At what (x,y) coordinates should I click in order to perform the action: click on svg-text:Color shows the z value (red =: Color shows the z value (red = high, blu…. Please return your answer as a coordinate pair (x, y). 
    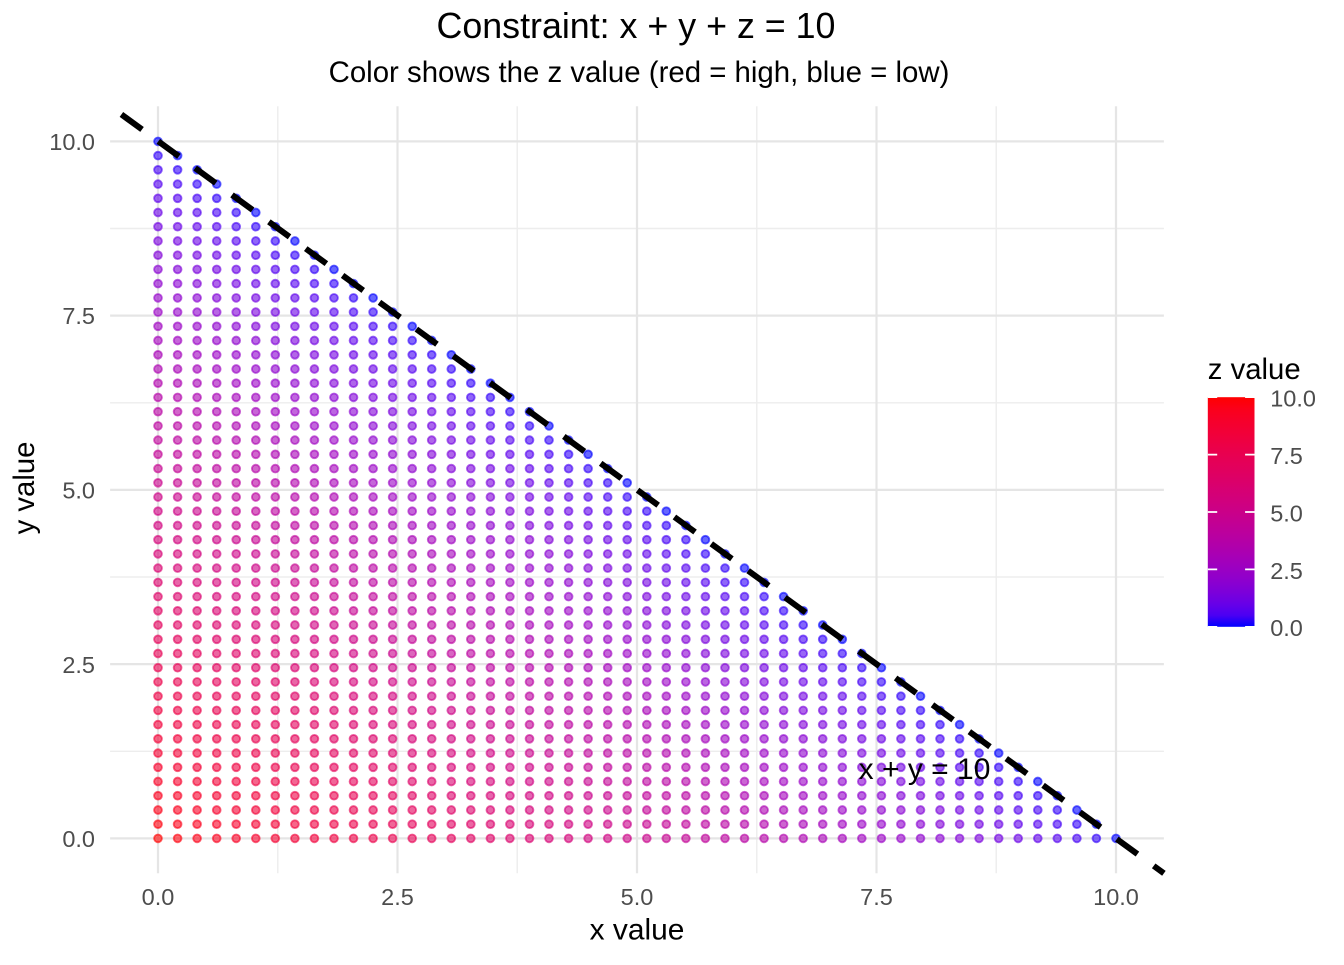
    Looking at the image, I should click on (639, 72).